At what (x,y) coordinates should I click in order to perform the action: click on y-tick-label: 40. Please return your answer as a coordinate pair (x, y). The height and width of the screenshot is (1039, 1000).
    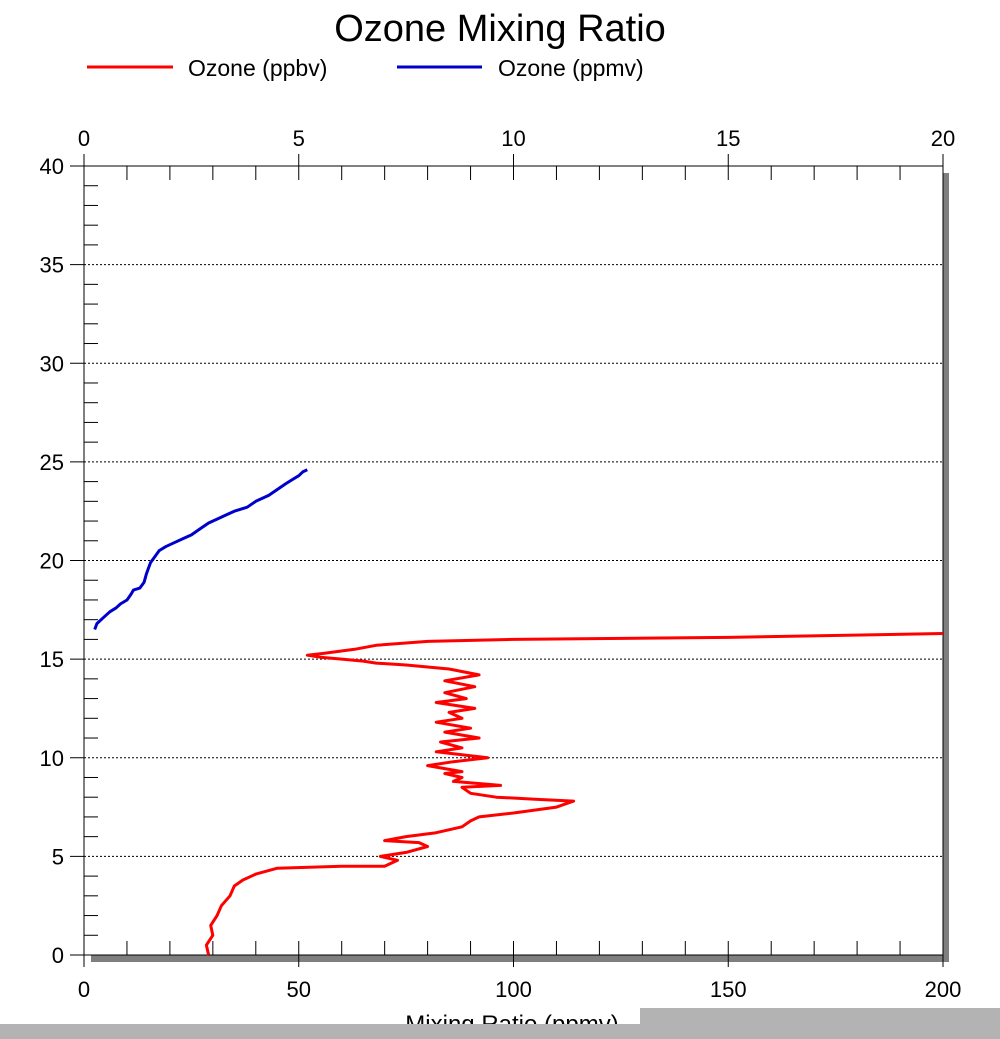
    Looking at the image, I should click on (52, 166).